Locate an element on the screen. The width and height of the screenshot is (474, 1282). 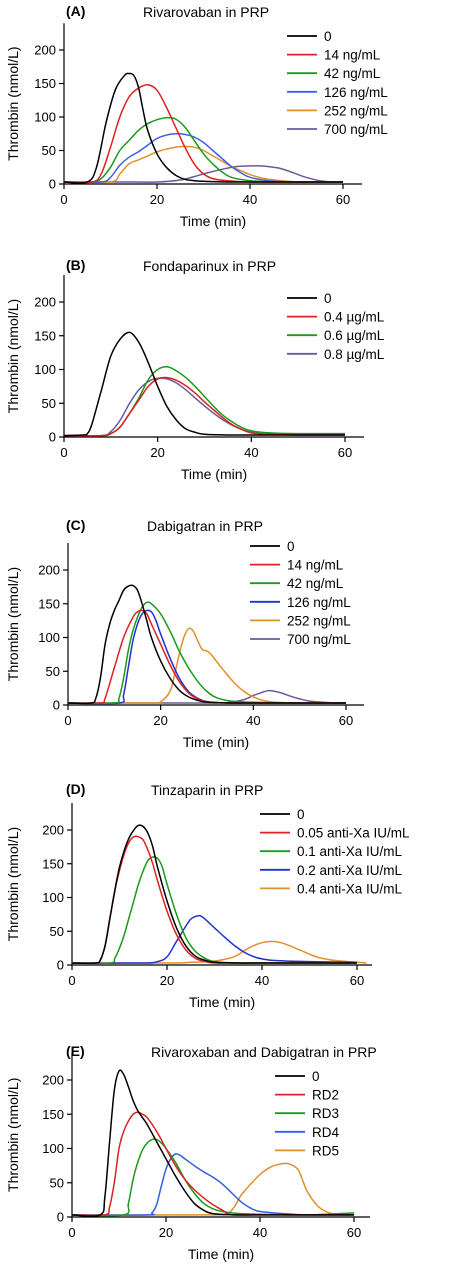
legend-label: 0.6 µg/mL is located at coordinates (354, 335).